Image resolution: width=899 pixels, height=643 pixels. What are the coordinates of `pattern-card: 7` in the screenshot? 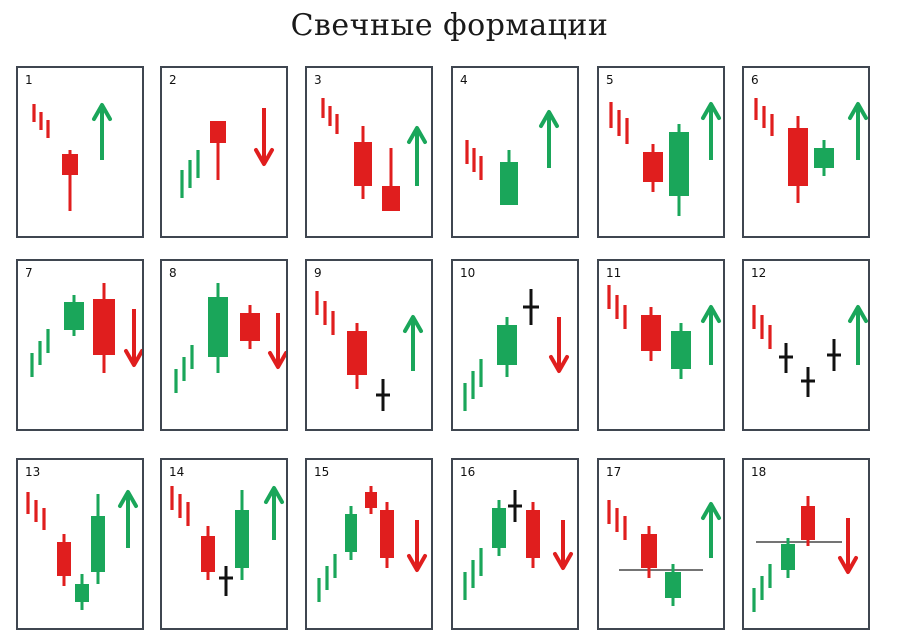 It's located at (80, 345).